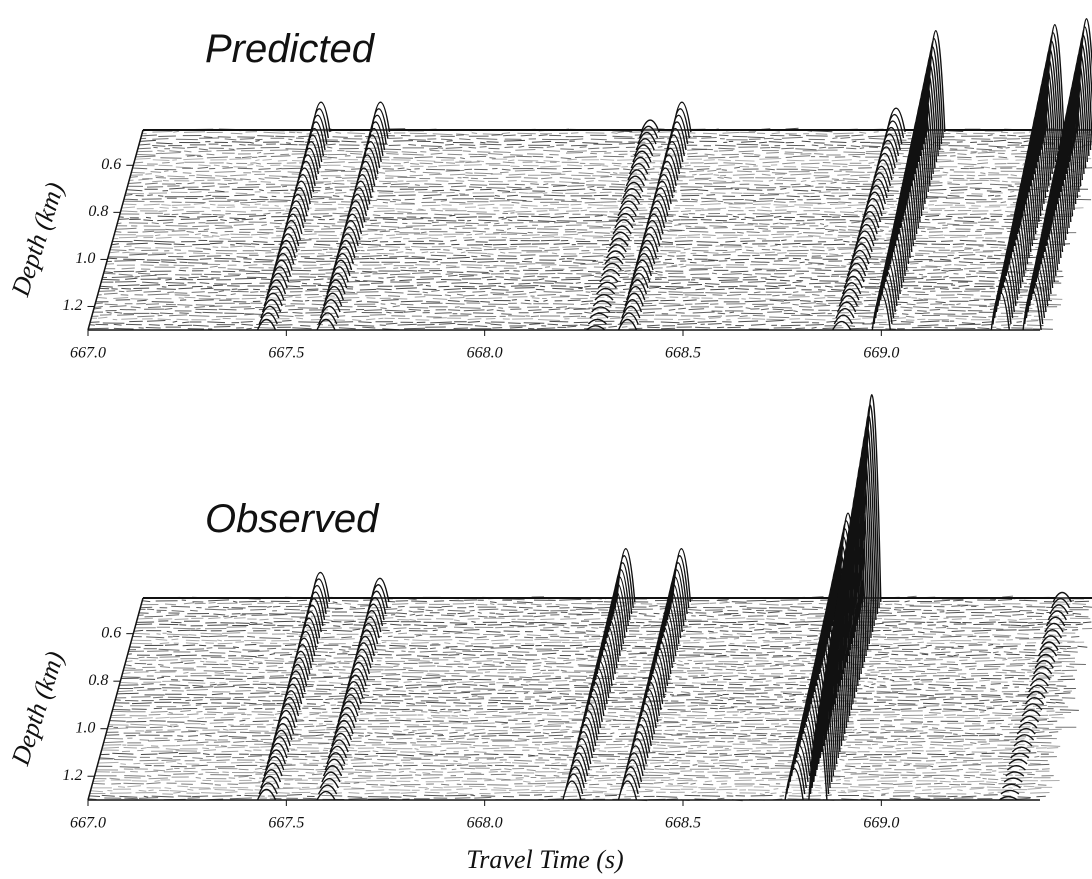 This screenshot has width=1092, height=879. I want to click on y-axis-label: Depth (km), so click(37, 709).